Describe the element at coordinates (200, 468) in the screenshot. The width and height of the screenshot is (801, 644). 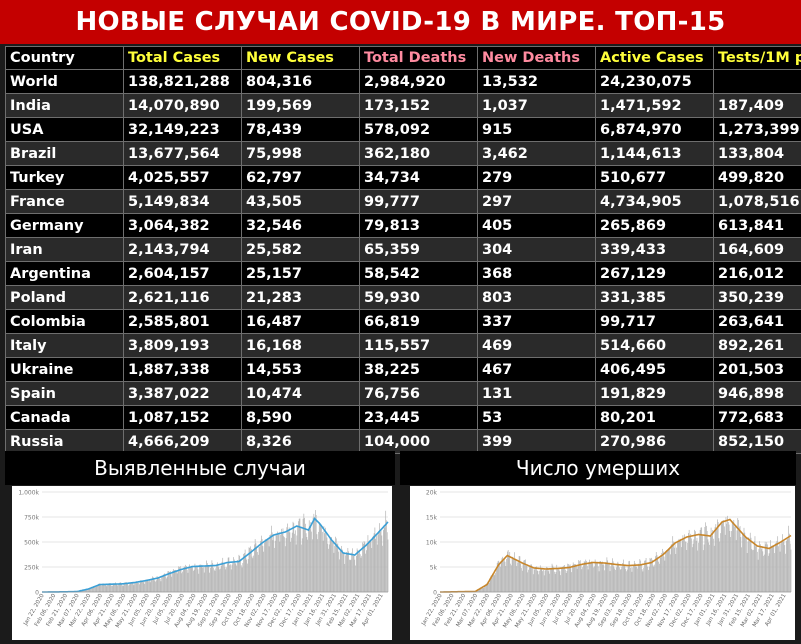
I see `cases-chart-title: Выявленные случаи` at that location.